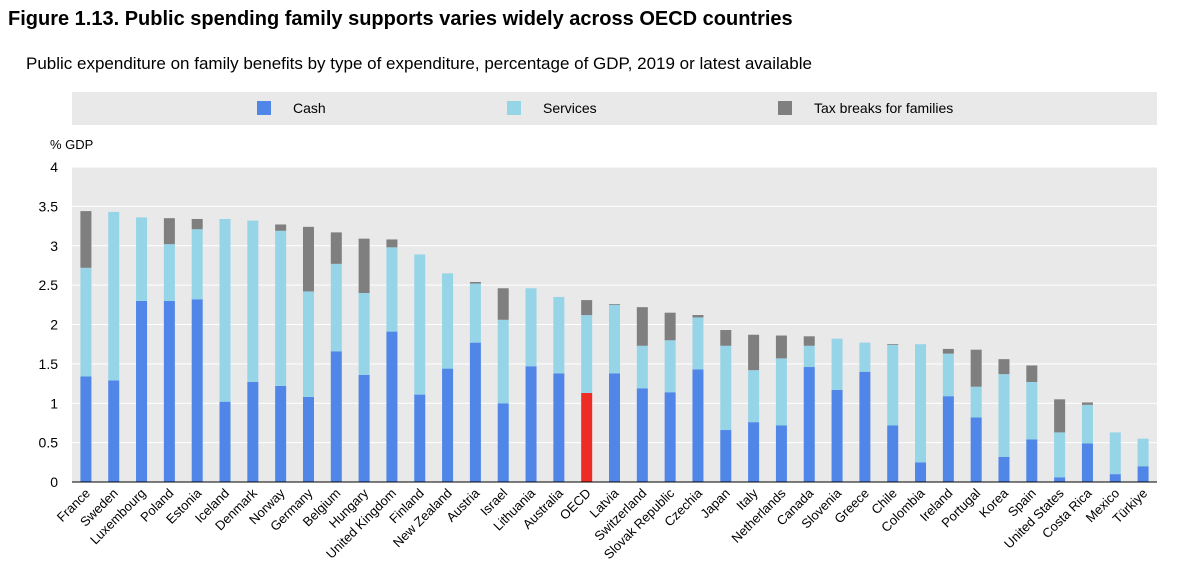 The width and height of the screenshot is (1200, 568). What do you see at coordinates (392, 406) in the screenshot?
I see `bar-united-kingdom-cash` at bounding box center [392, 406].